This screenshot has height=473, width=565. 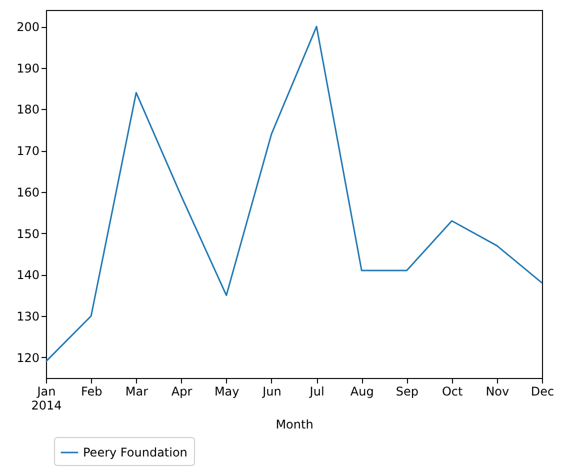 I want to click on x-tick-label: Feb, so click(x=91, y=391).